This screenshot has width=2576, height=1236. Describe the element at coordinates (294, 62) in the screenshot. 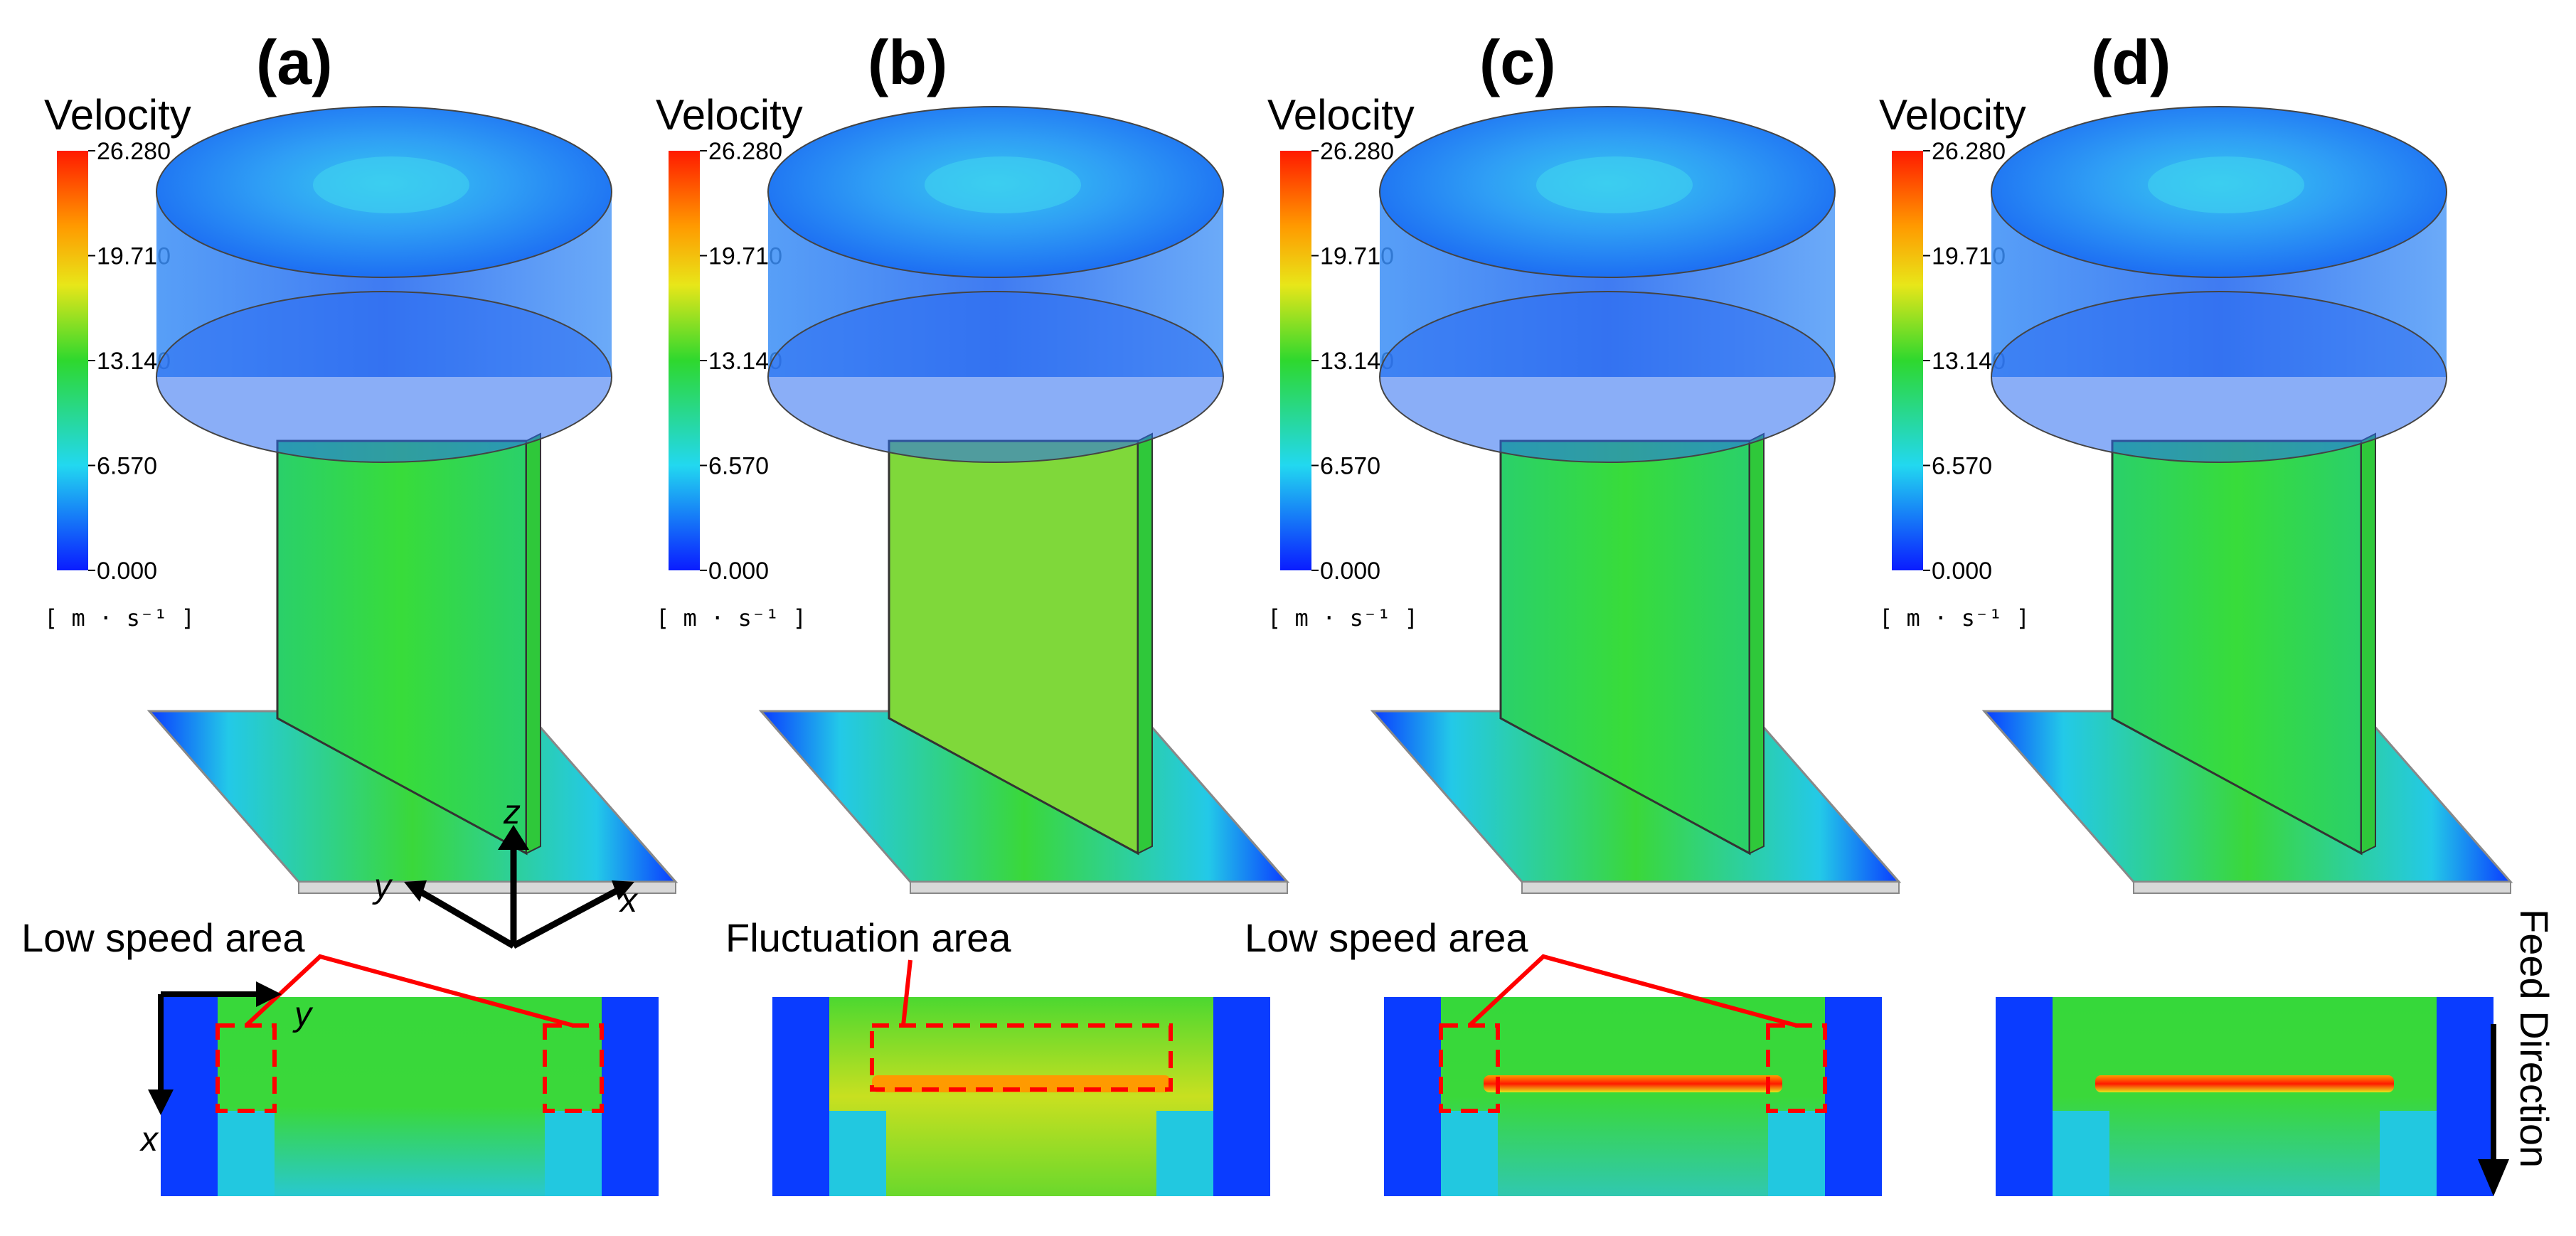

I see `panel-label: (a)` at that location.